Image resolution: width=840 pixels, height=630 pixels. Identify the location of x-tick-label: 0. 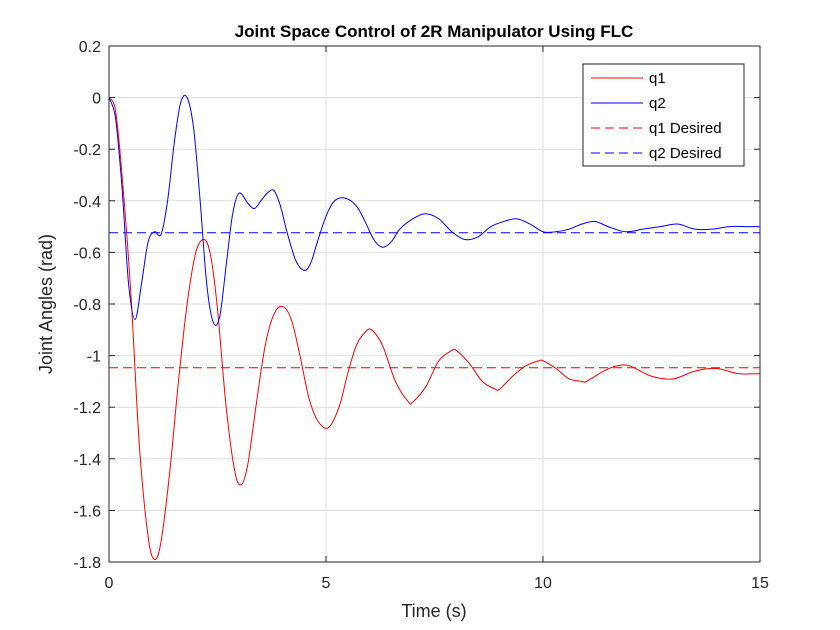
(109, 583).